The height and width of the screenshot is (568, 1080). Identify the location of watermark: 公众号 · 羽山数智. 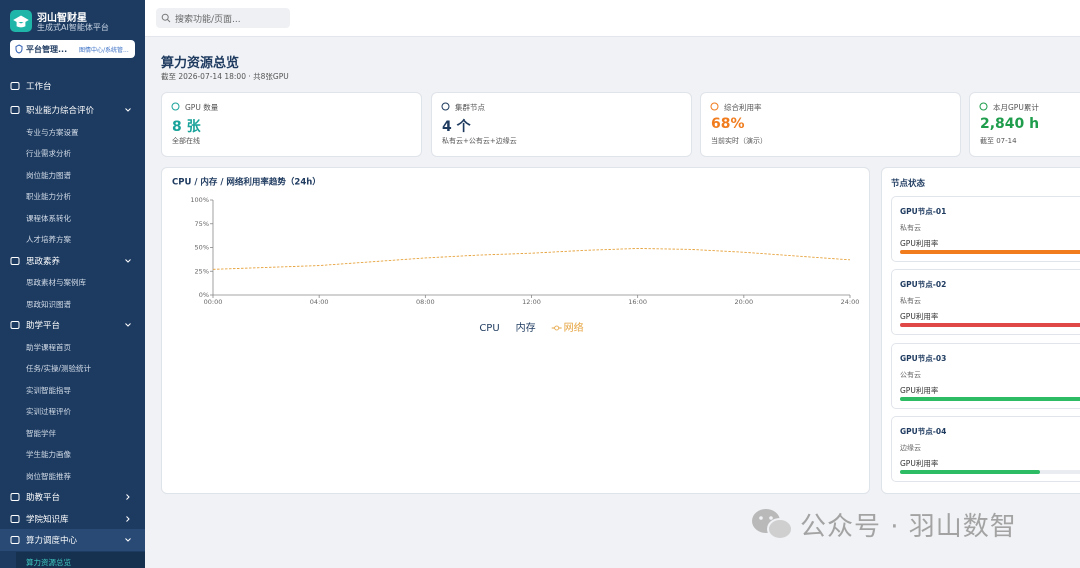
(908, 527).